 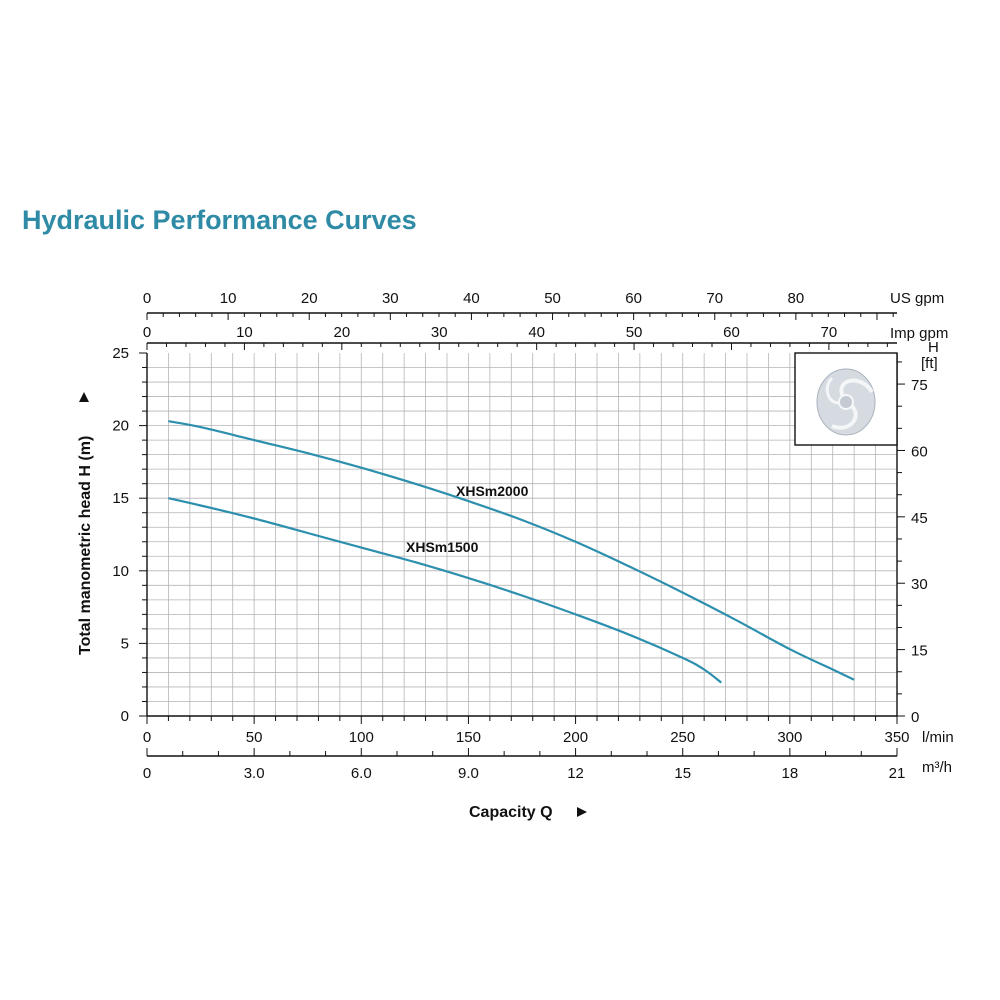 What do you see at coordinates (846, 402) in the screenshot?
I see `open-impeller-icon` at bounding box center [846, 402].